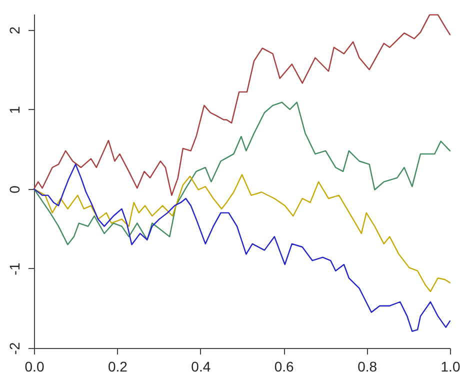 This screenshot has height=380, width=474. What do you see at coordinates (14, 348) in the screenshot?
I see `y-tick-label: -2` at bounding box center [14, 348].